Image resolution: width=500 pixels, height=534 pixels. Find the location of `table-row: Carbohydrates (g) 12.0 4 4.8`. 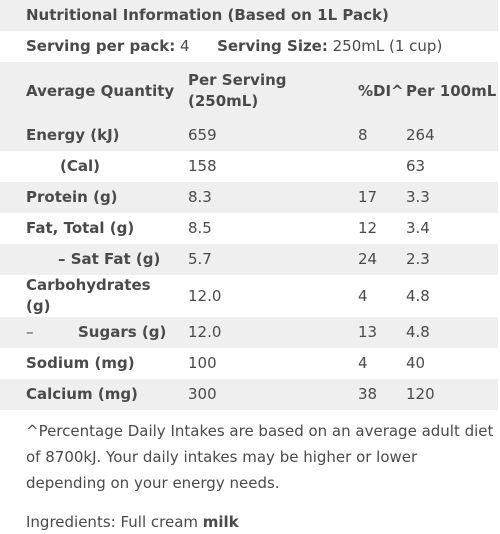

table-row: Carbohydrates (g) 12.0 4 4.8 is located at coordinates (249, 296).